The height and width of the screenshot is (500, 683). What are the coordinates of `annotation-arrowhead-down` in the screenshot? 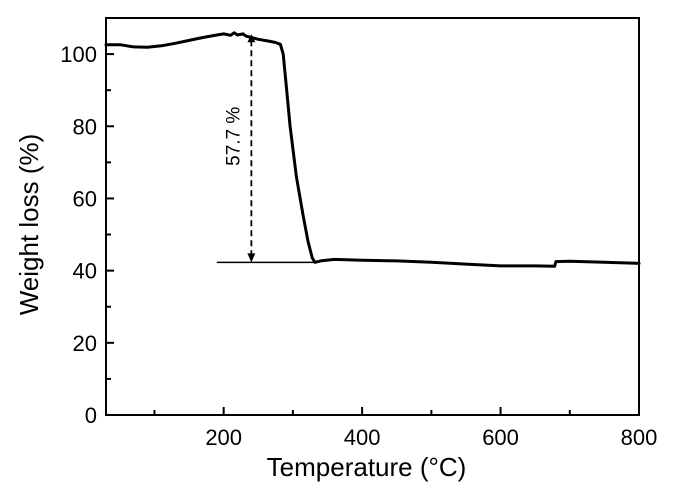 It's located at (251, 258).